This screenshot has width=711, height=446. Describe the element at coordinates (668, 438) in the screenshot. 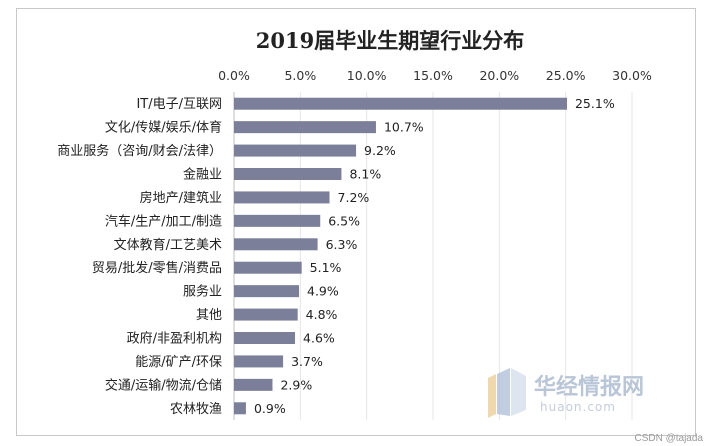

I see `source-credit: CSDN @tajada` at that location.